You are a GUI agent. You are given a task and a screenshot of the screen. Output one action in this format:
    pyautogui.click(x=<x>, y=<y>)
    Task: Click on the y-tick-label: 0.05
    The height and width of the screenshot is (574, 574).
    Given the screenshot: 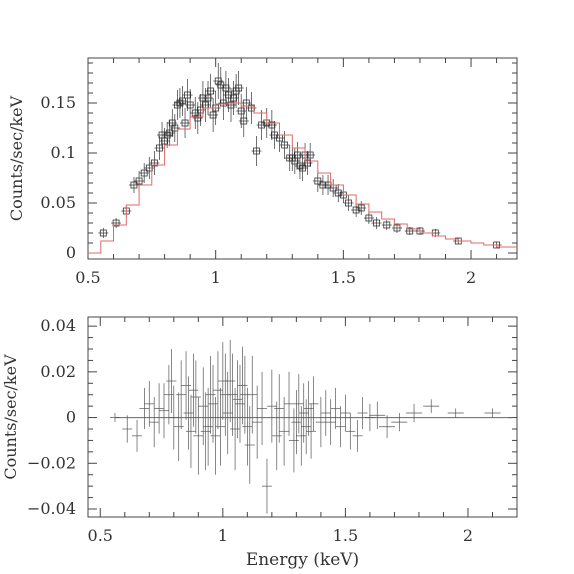 What is the action you would take?
    pyautogui.click(x=58, y=202)
    